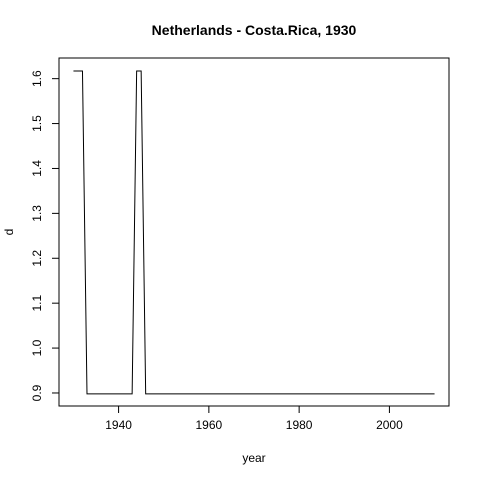 The width and height of the screenshot is (480, 480). I want to click on y-tick-label: 1.1, so click(37, 303).